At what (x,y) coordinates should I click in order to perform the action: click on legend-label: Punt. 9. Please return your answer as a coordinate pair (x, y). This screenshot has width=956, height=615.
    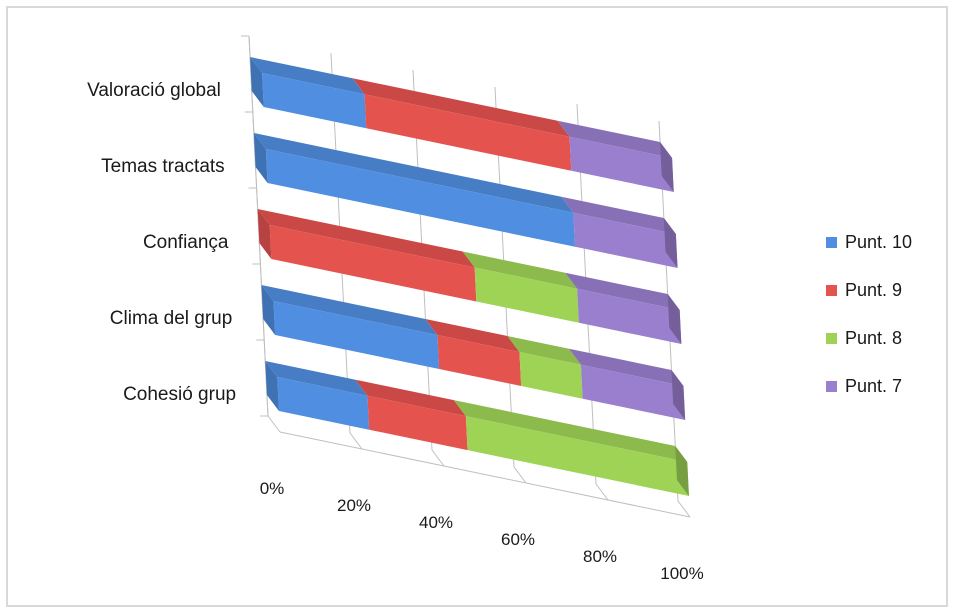
    Looking at the image, I should click on (874, 289).